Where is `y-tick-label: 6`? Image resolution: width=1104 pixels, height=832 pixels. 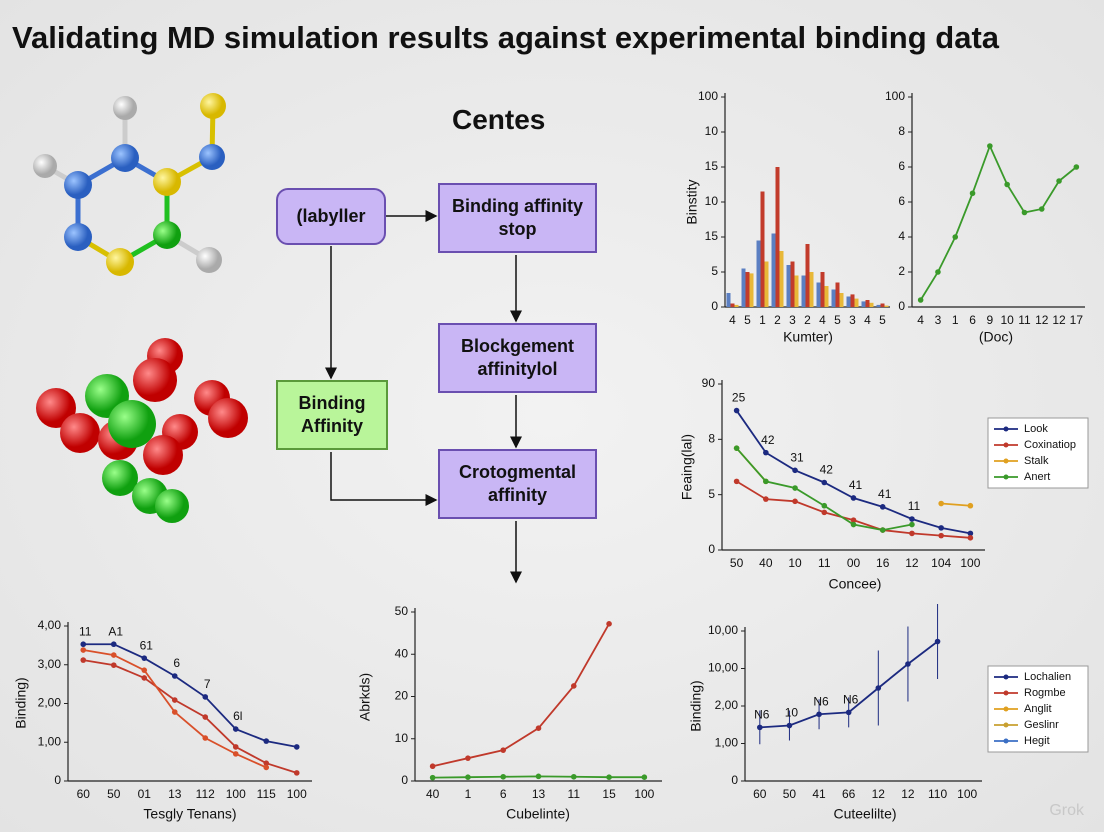
y-tick-label: 6 is located at coordinates (901, 166).